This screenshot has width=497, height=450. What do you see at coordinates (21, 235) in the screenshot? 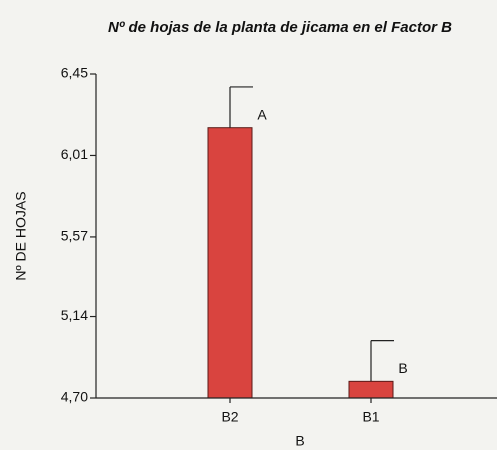
I see `y-axis-label: Nº DE HOJAS` at bounding box center [21, 235].